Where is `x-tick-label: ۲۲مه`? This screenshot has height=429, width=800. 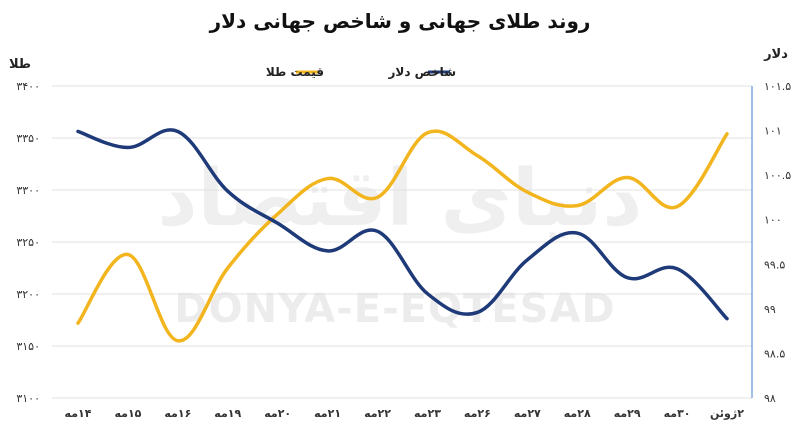 x-tick-label: ۲۲مه is located at coordinates (377, 413).